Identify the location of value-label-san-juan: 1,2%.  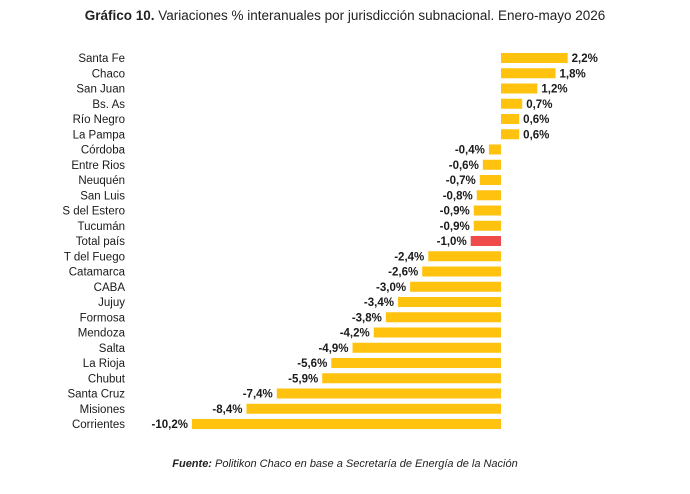
(554, 90).